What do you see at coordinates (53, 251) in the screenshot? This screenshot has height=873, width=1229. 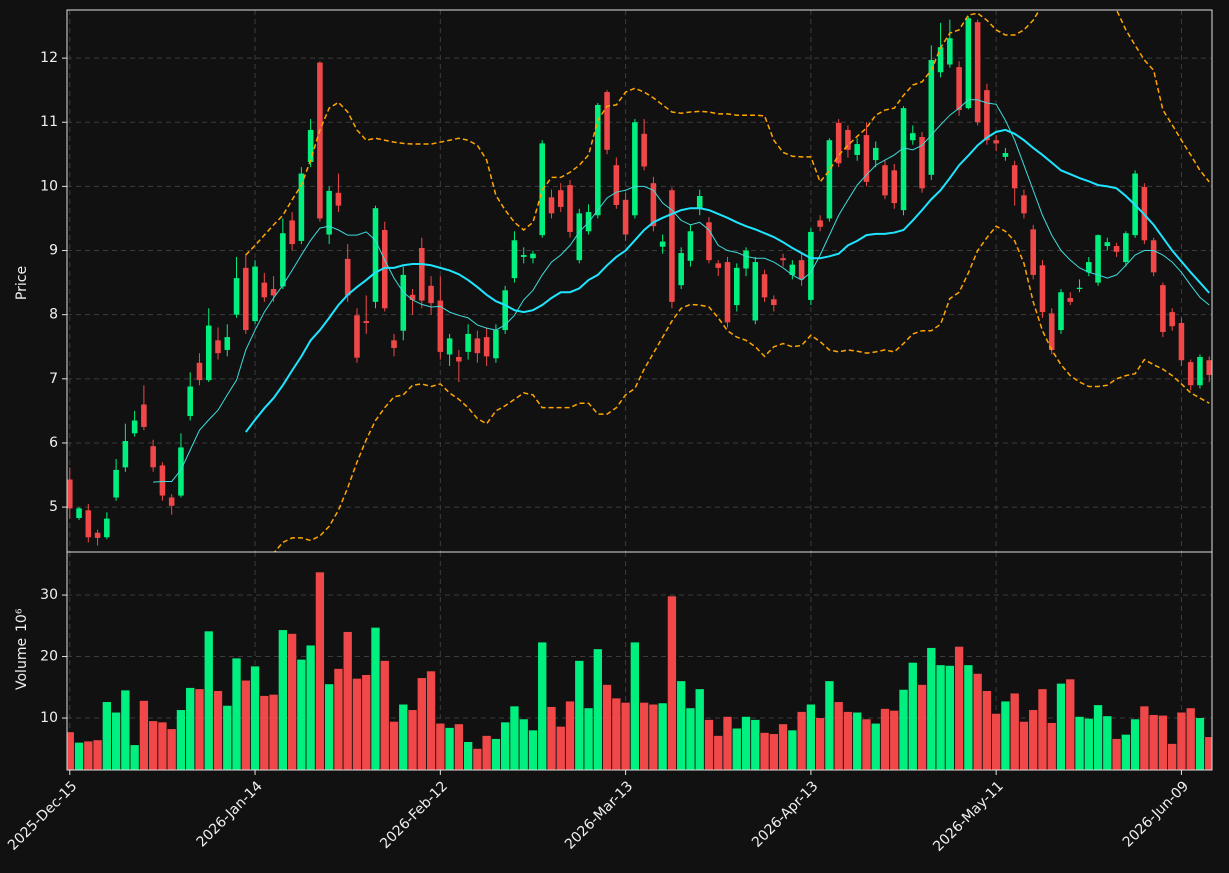 I see `y-tick-label: 9` at bounding box center [53, 251].